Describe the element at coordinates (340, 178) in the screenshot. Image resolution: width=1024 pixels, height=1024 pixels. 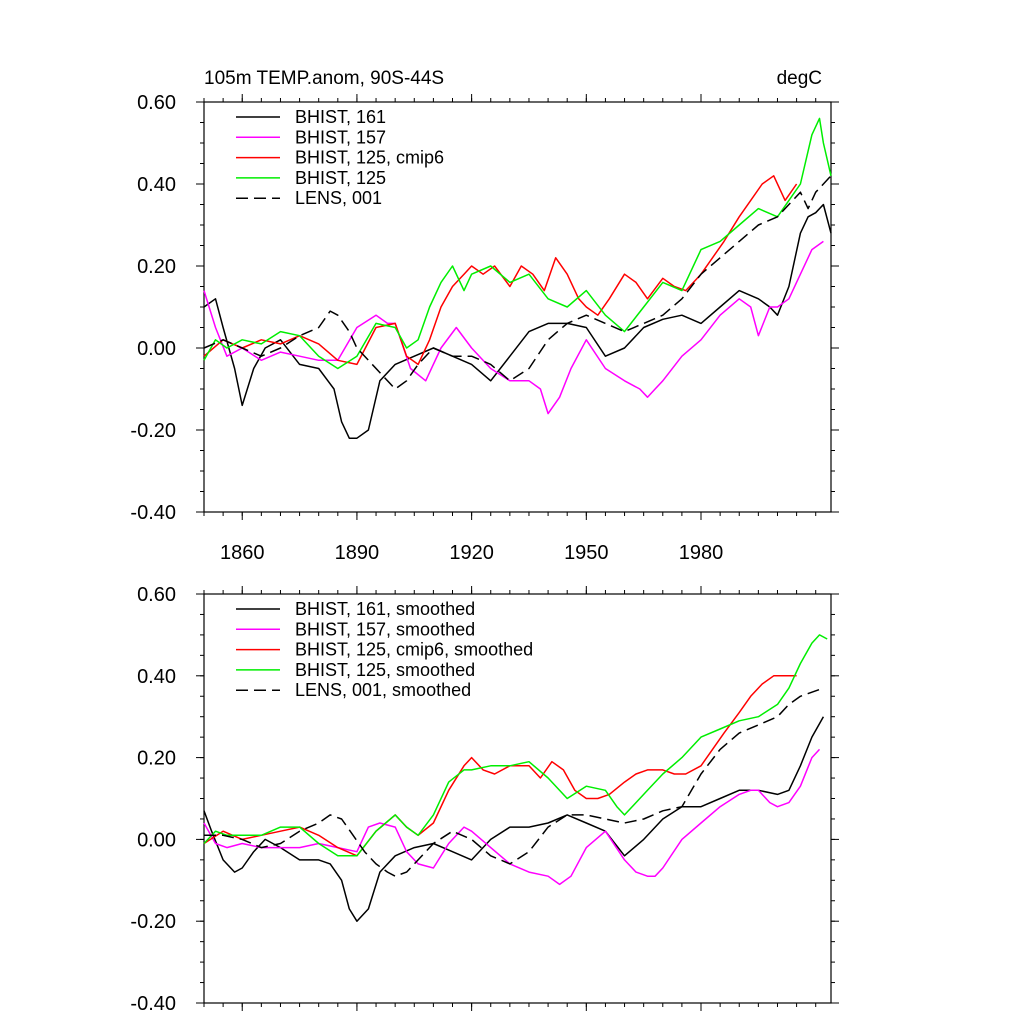
I see `legend-label: BHIST, 125` at that location.